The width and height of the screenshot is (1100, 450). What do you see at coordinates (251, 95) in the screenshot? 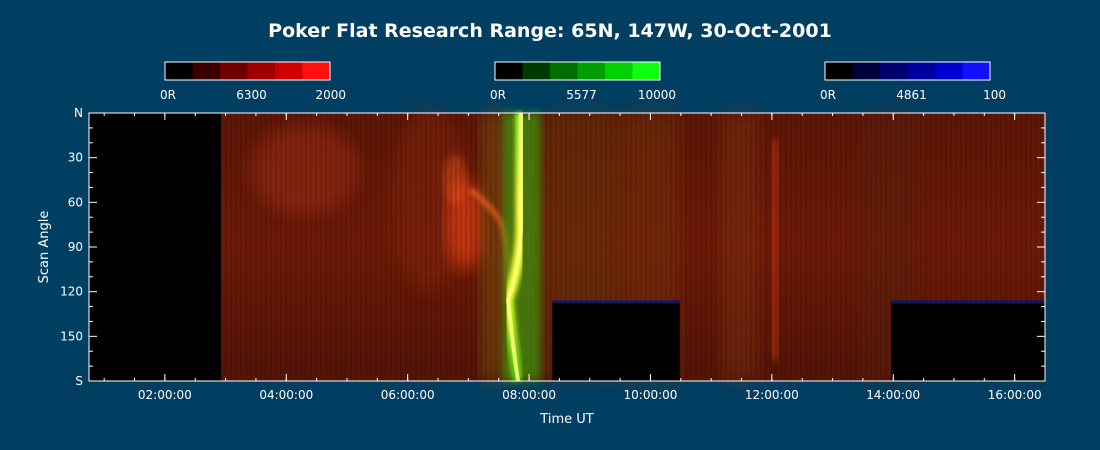
I see `colorbar-name-label: 6300` at bounding box center [251, 95].